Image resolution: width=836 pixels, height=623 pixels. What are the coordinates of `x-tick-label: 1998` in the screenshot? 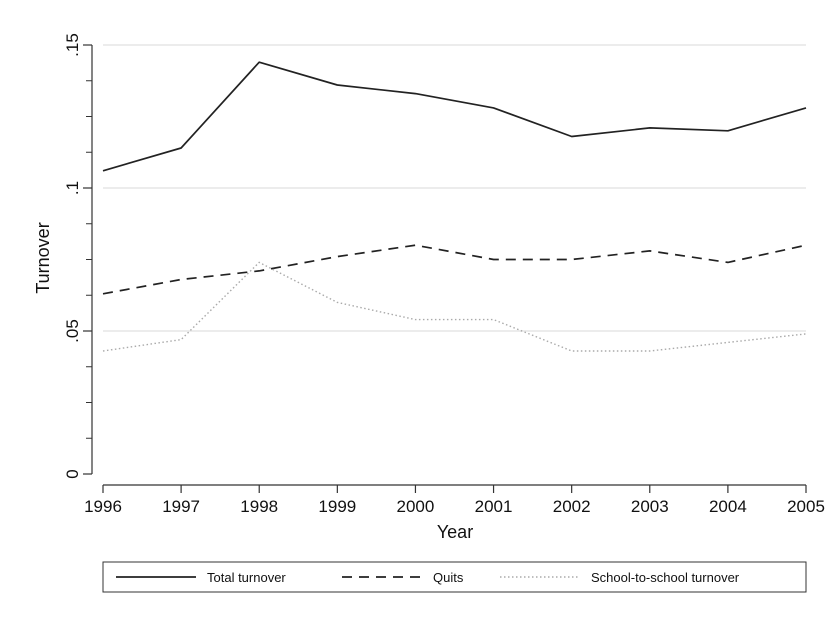 It's located at (259, 506).